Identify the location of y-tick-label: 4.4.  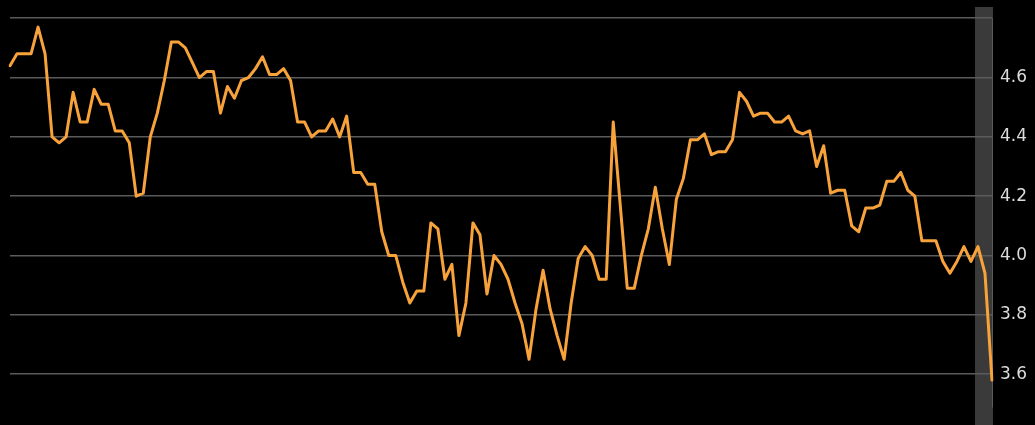
(1014, 135).